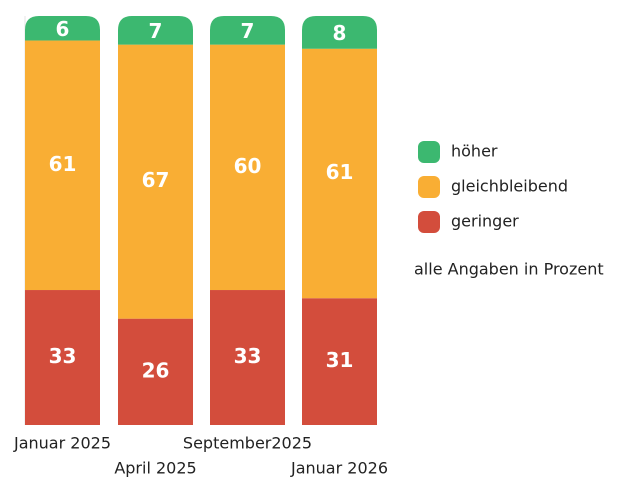  Describe the element at coordinates (155, 468) in the screenshot. I see `x-tick-label: April 2025` at that location.